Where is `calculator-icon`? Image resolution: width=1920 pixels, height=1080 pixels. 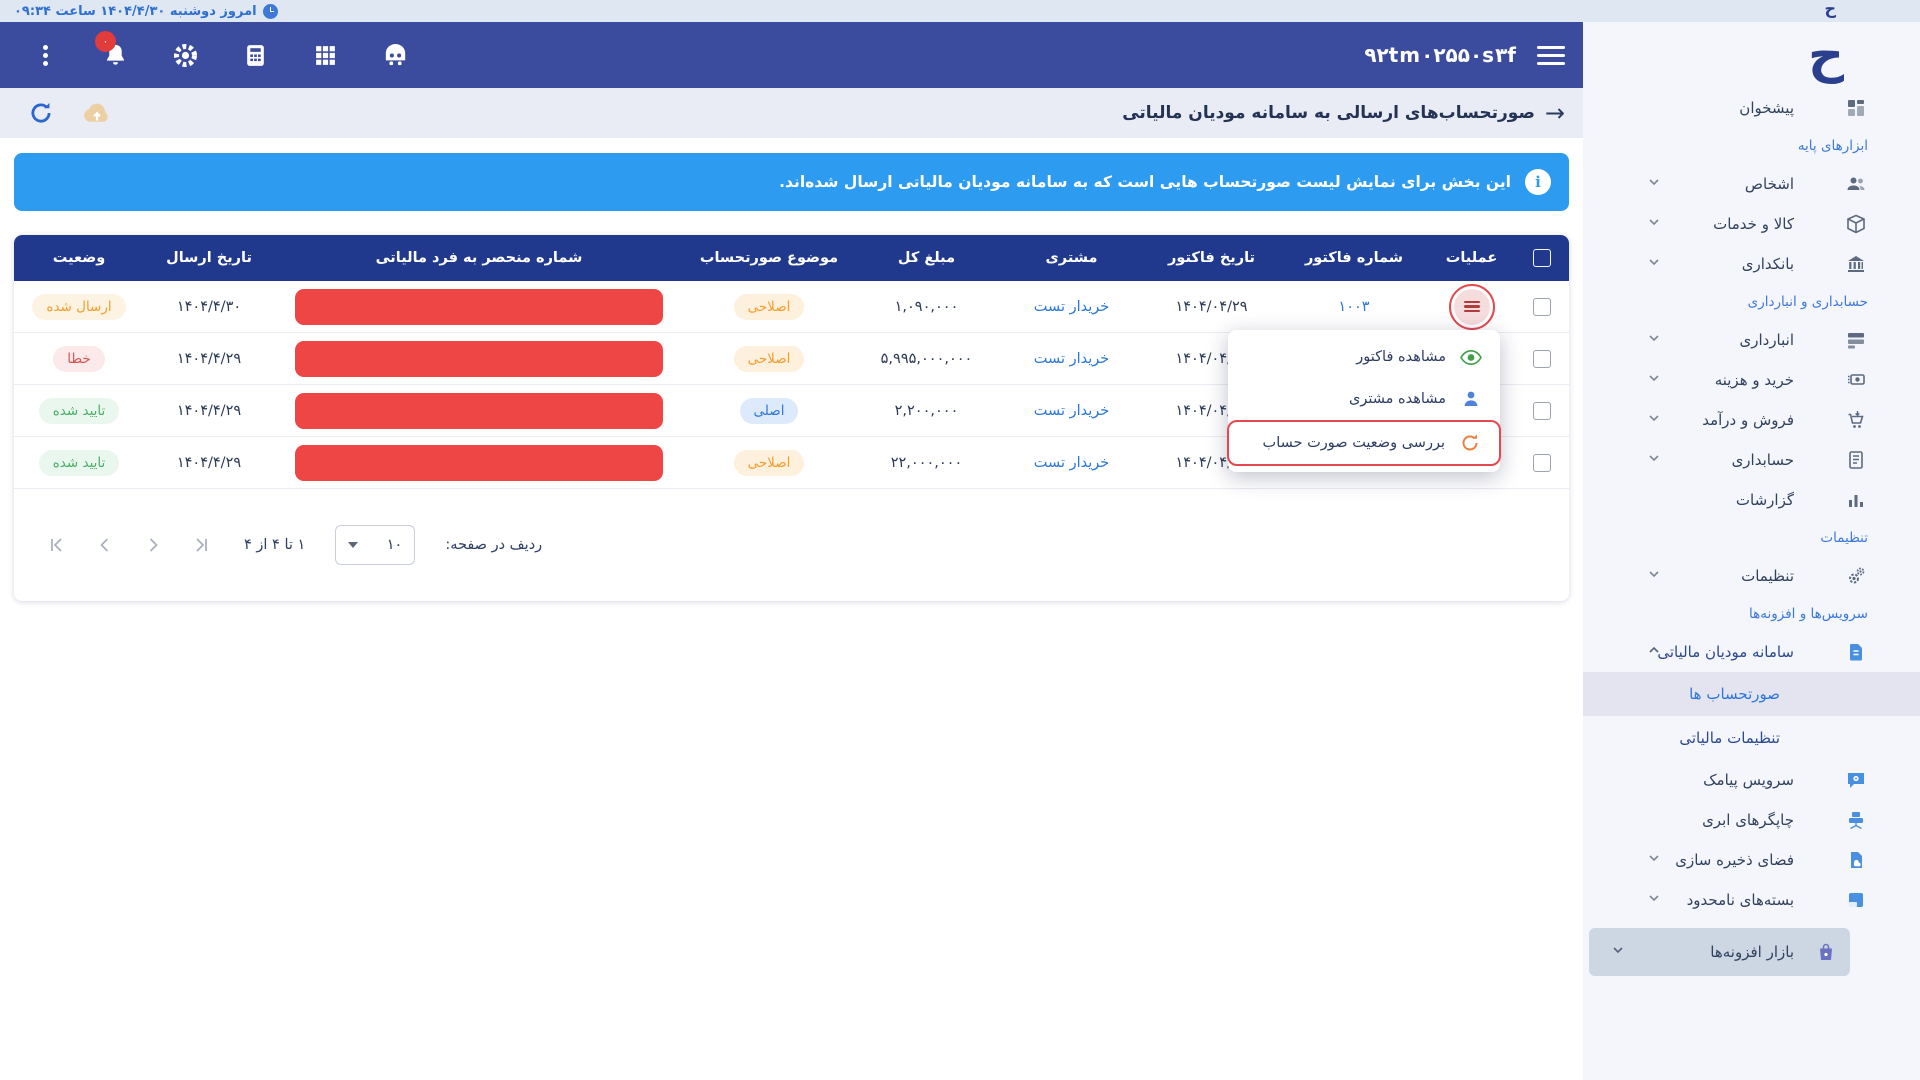 calculator-icon is located at coordinates (255, 55).